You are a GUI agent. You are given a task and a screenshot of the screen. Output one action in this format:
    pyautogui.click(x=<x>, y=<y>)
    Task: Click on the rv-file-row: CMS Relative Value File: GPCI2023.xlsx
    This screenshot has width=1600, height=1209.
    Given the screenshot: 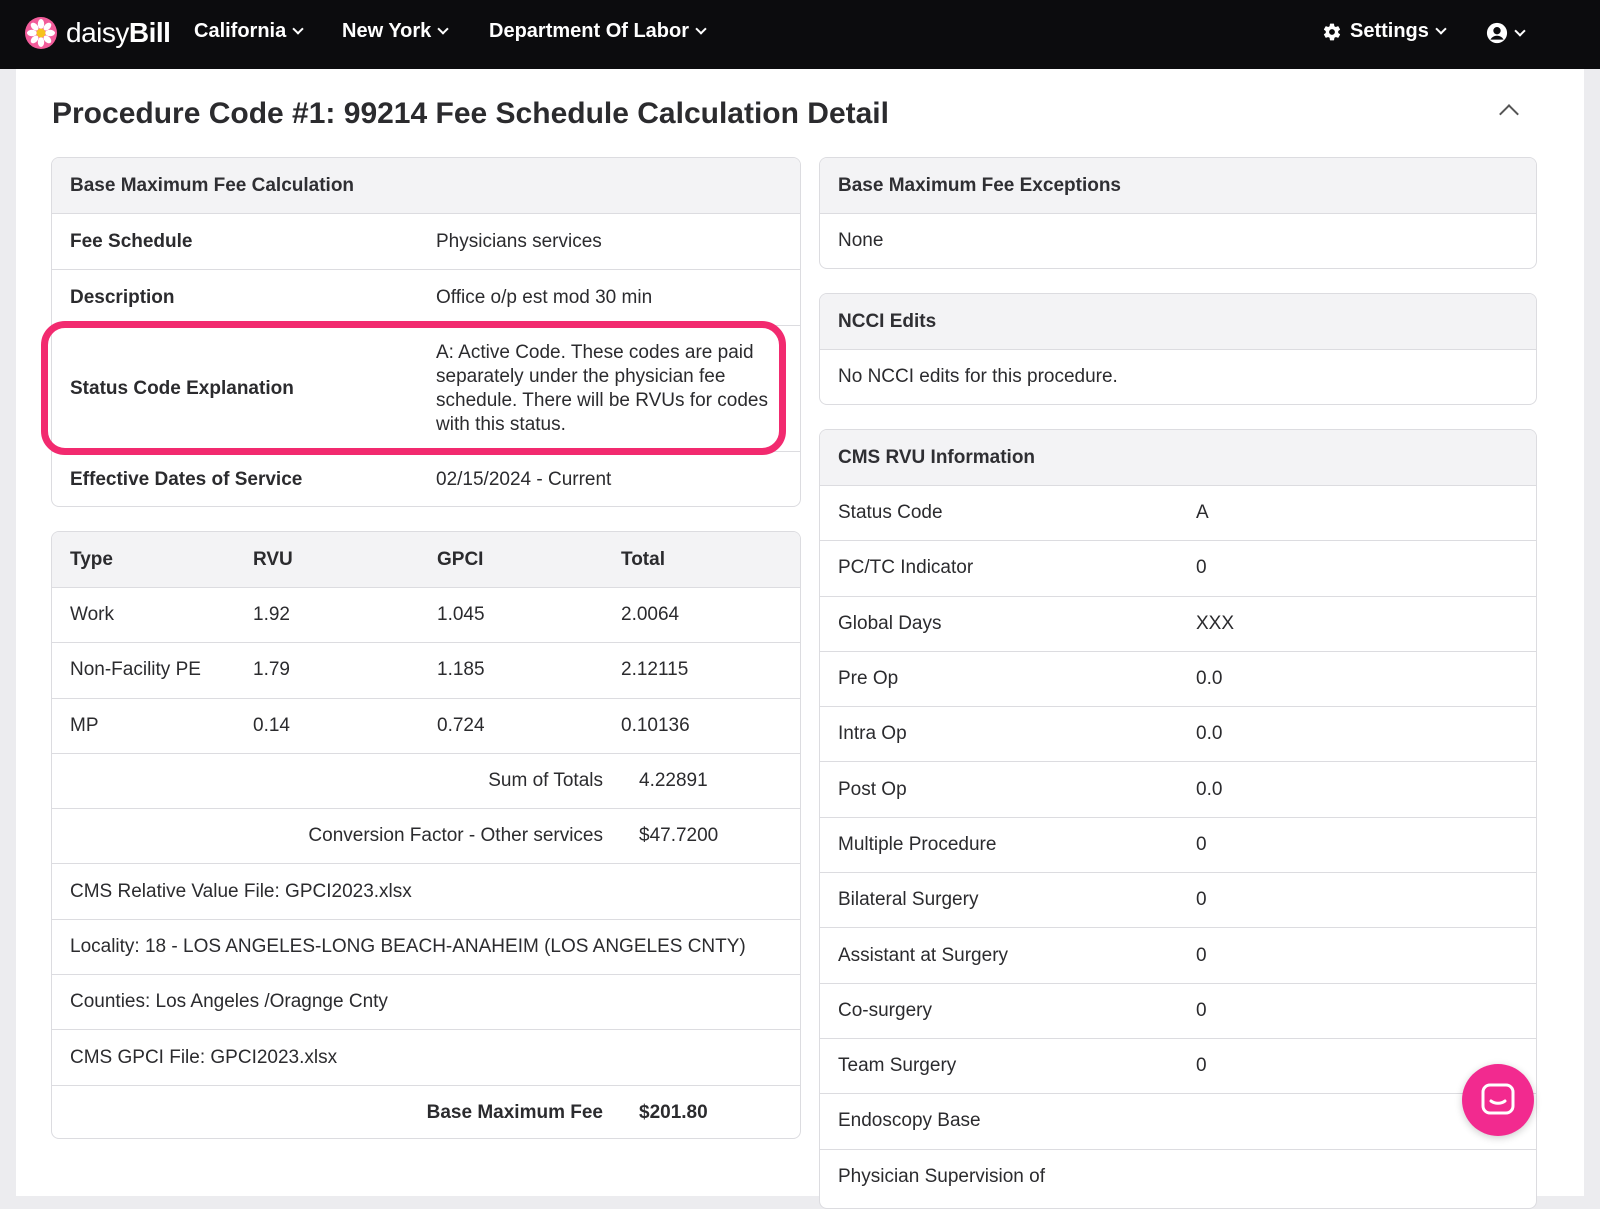 What is the action you would take?
    pyautogui.click(x=426, y=892)
    